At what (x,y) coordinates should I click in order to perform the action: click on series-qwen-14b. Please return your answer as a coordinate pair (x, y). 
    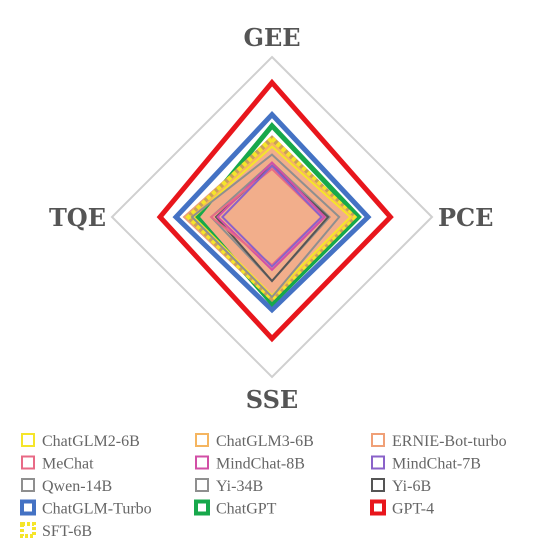
    Looking at the image, I should click on (265, 226).